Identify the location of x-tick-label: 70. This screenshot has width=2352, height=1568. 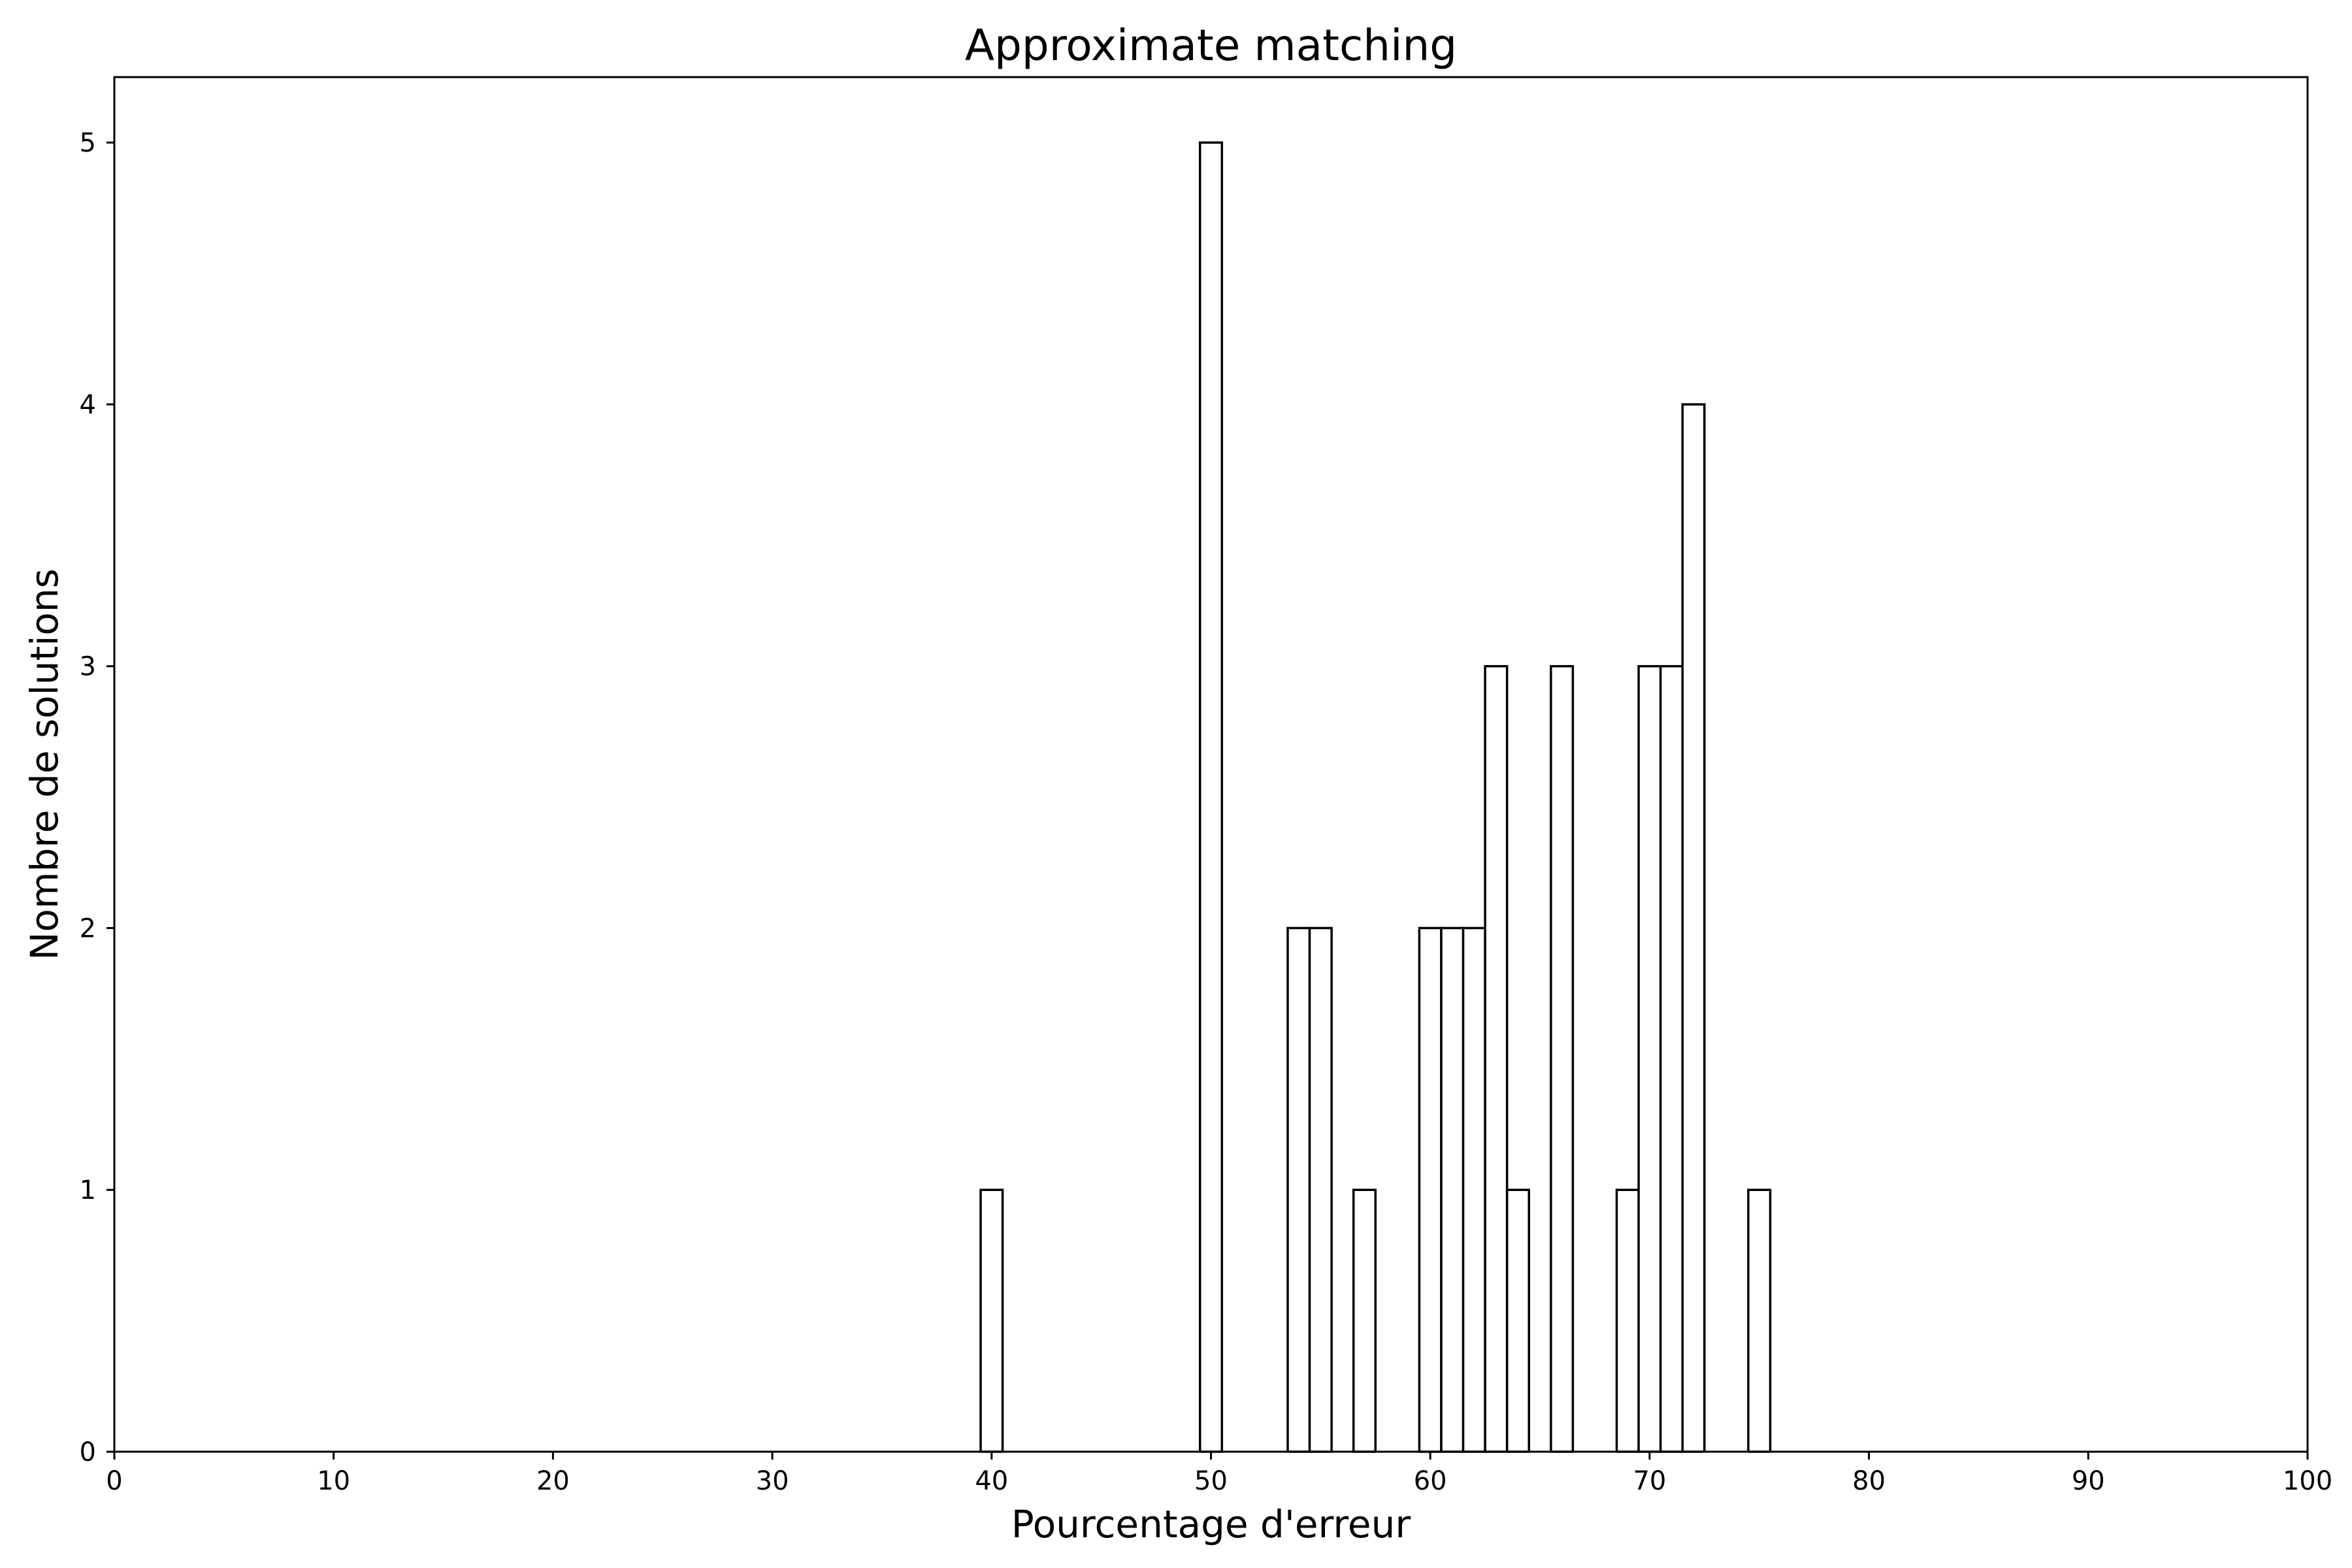
(1649, 1481).